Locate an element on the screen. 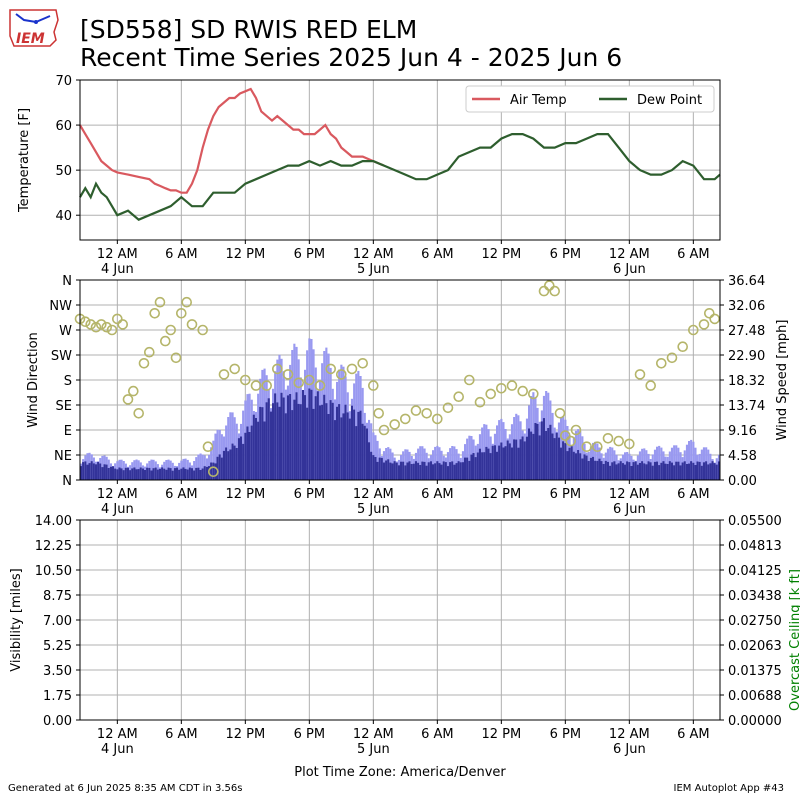 The height and width of the screenshot is (800, 800). temp-xtick-label: 6 AM is located at coordinates (437, 254).